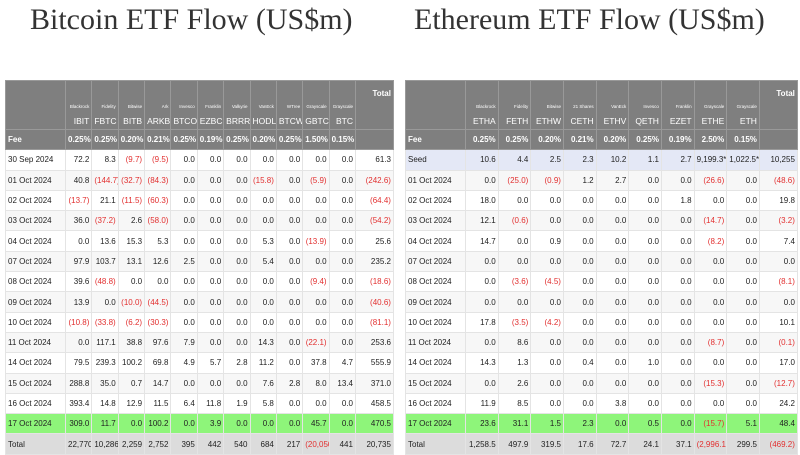 The width and height of the screenshot is (800, 455). Describe the element at coordinates (374, 261) in the screenshot. I see `flow-cell: 235.2` at that location.